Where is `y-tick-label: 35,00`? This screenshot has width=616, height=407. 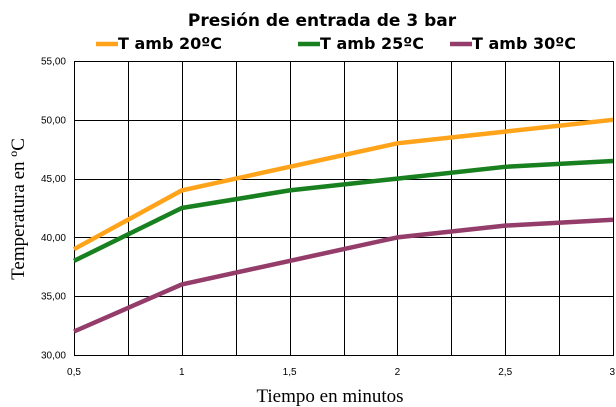 y-tick-label: 35,00 is located at coordinates (53, 297).